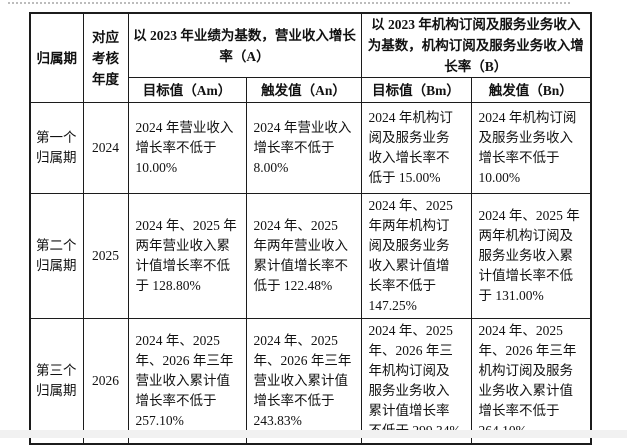 The image size is (627, 445). What do you see at coordinates (56, 148) in the screenshot?
I see `cell-period-name: 第一个归属期` at bounding box center [56, 148].